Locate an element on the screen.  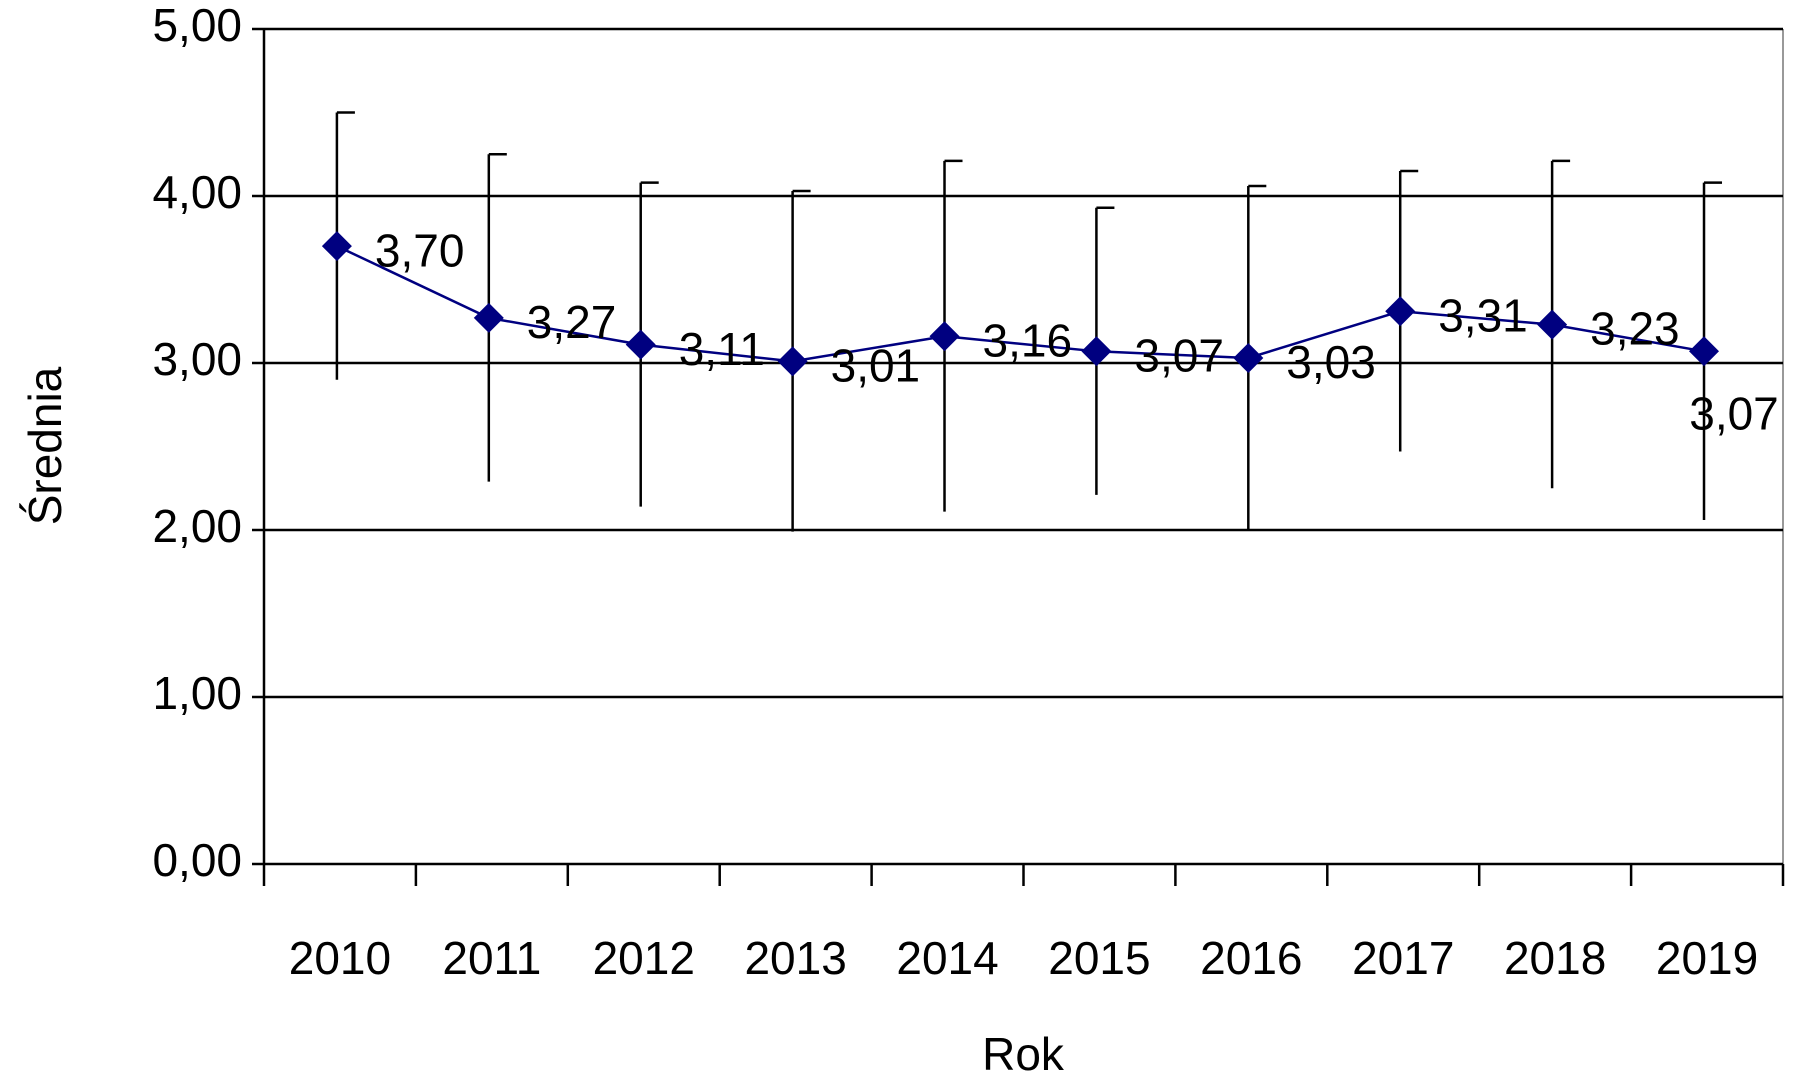
data-label: 3,70 is located at coordinates (420, 250).